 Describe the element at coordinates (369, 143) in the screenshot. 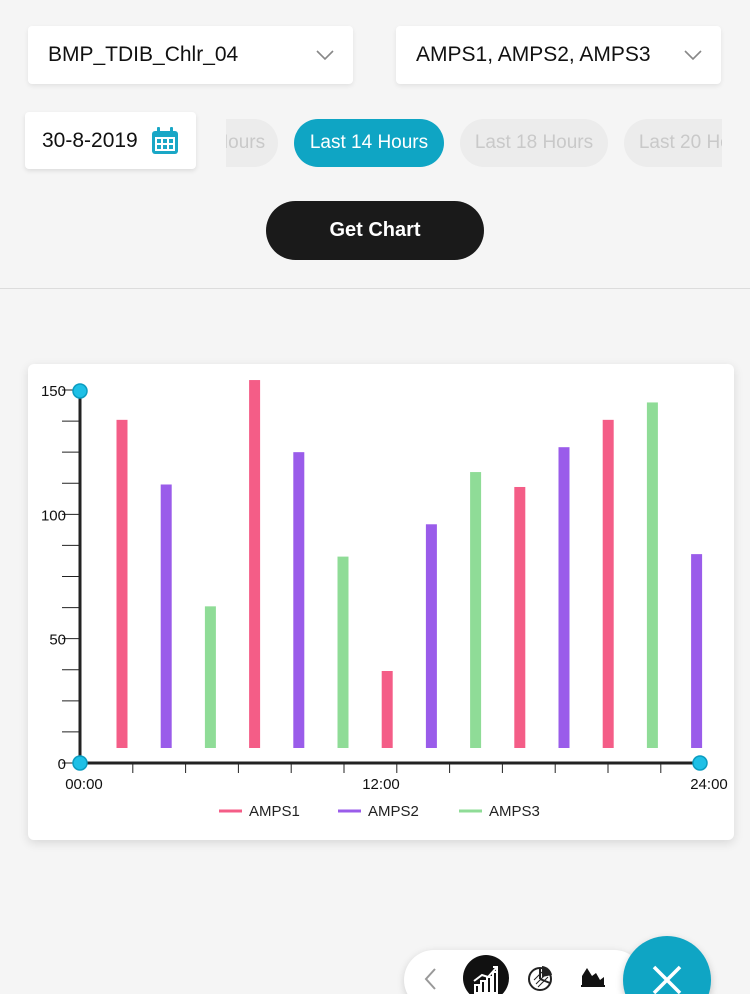

I see `time-range-pill-active: Last 14 Hours` at that location.